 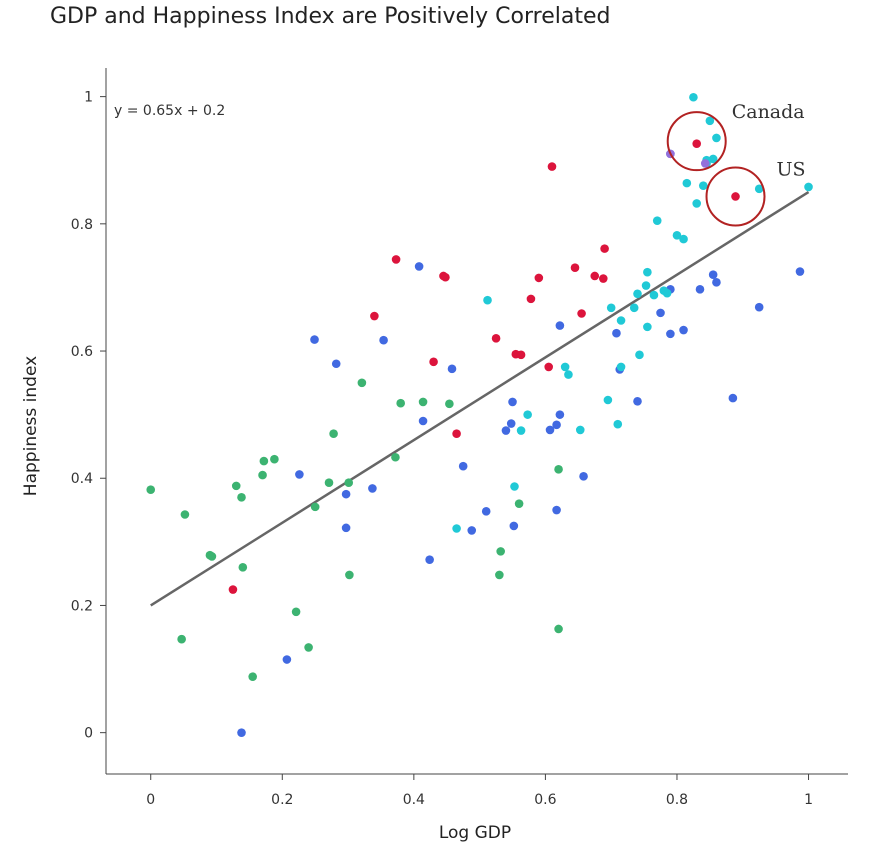 I want to click on y-tick-label: 0.8, so click(x=82, y=225).